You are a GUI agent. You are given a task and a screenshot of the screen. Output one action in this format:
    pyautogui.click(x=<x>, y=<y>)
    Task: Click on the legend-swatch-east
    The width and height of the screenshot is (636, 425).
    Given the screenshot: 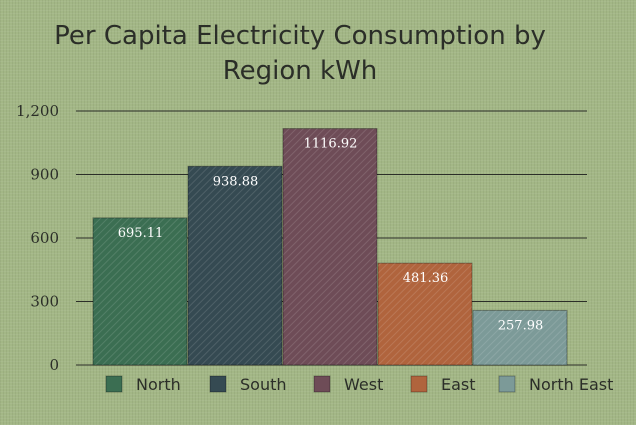 What is the action you would take?
    pyautogui.click(x=419, y=384)
    